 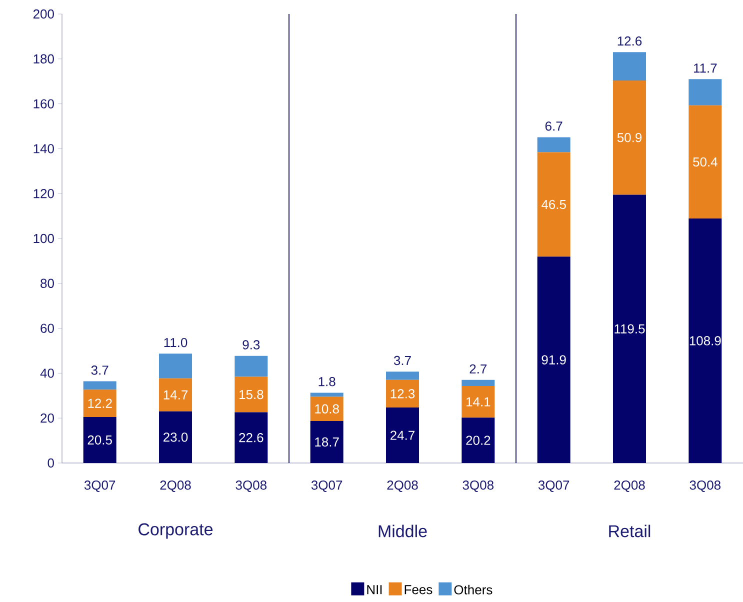 I want to click on data-label: 15.8, so click(x=252, y=395).